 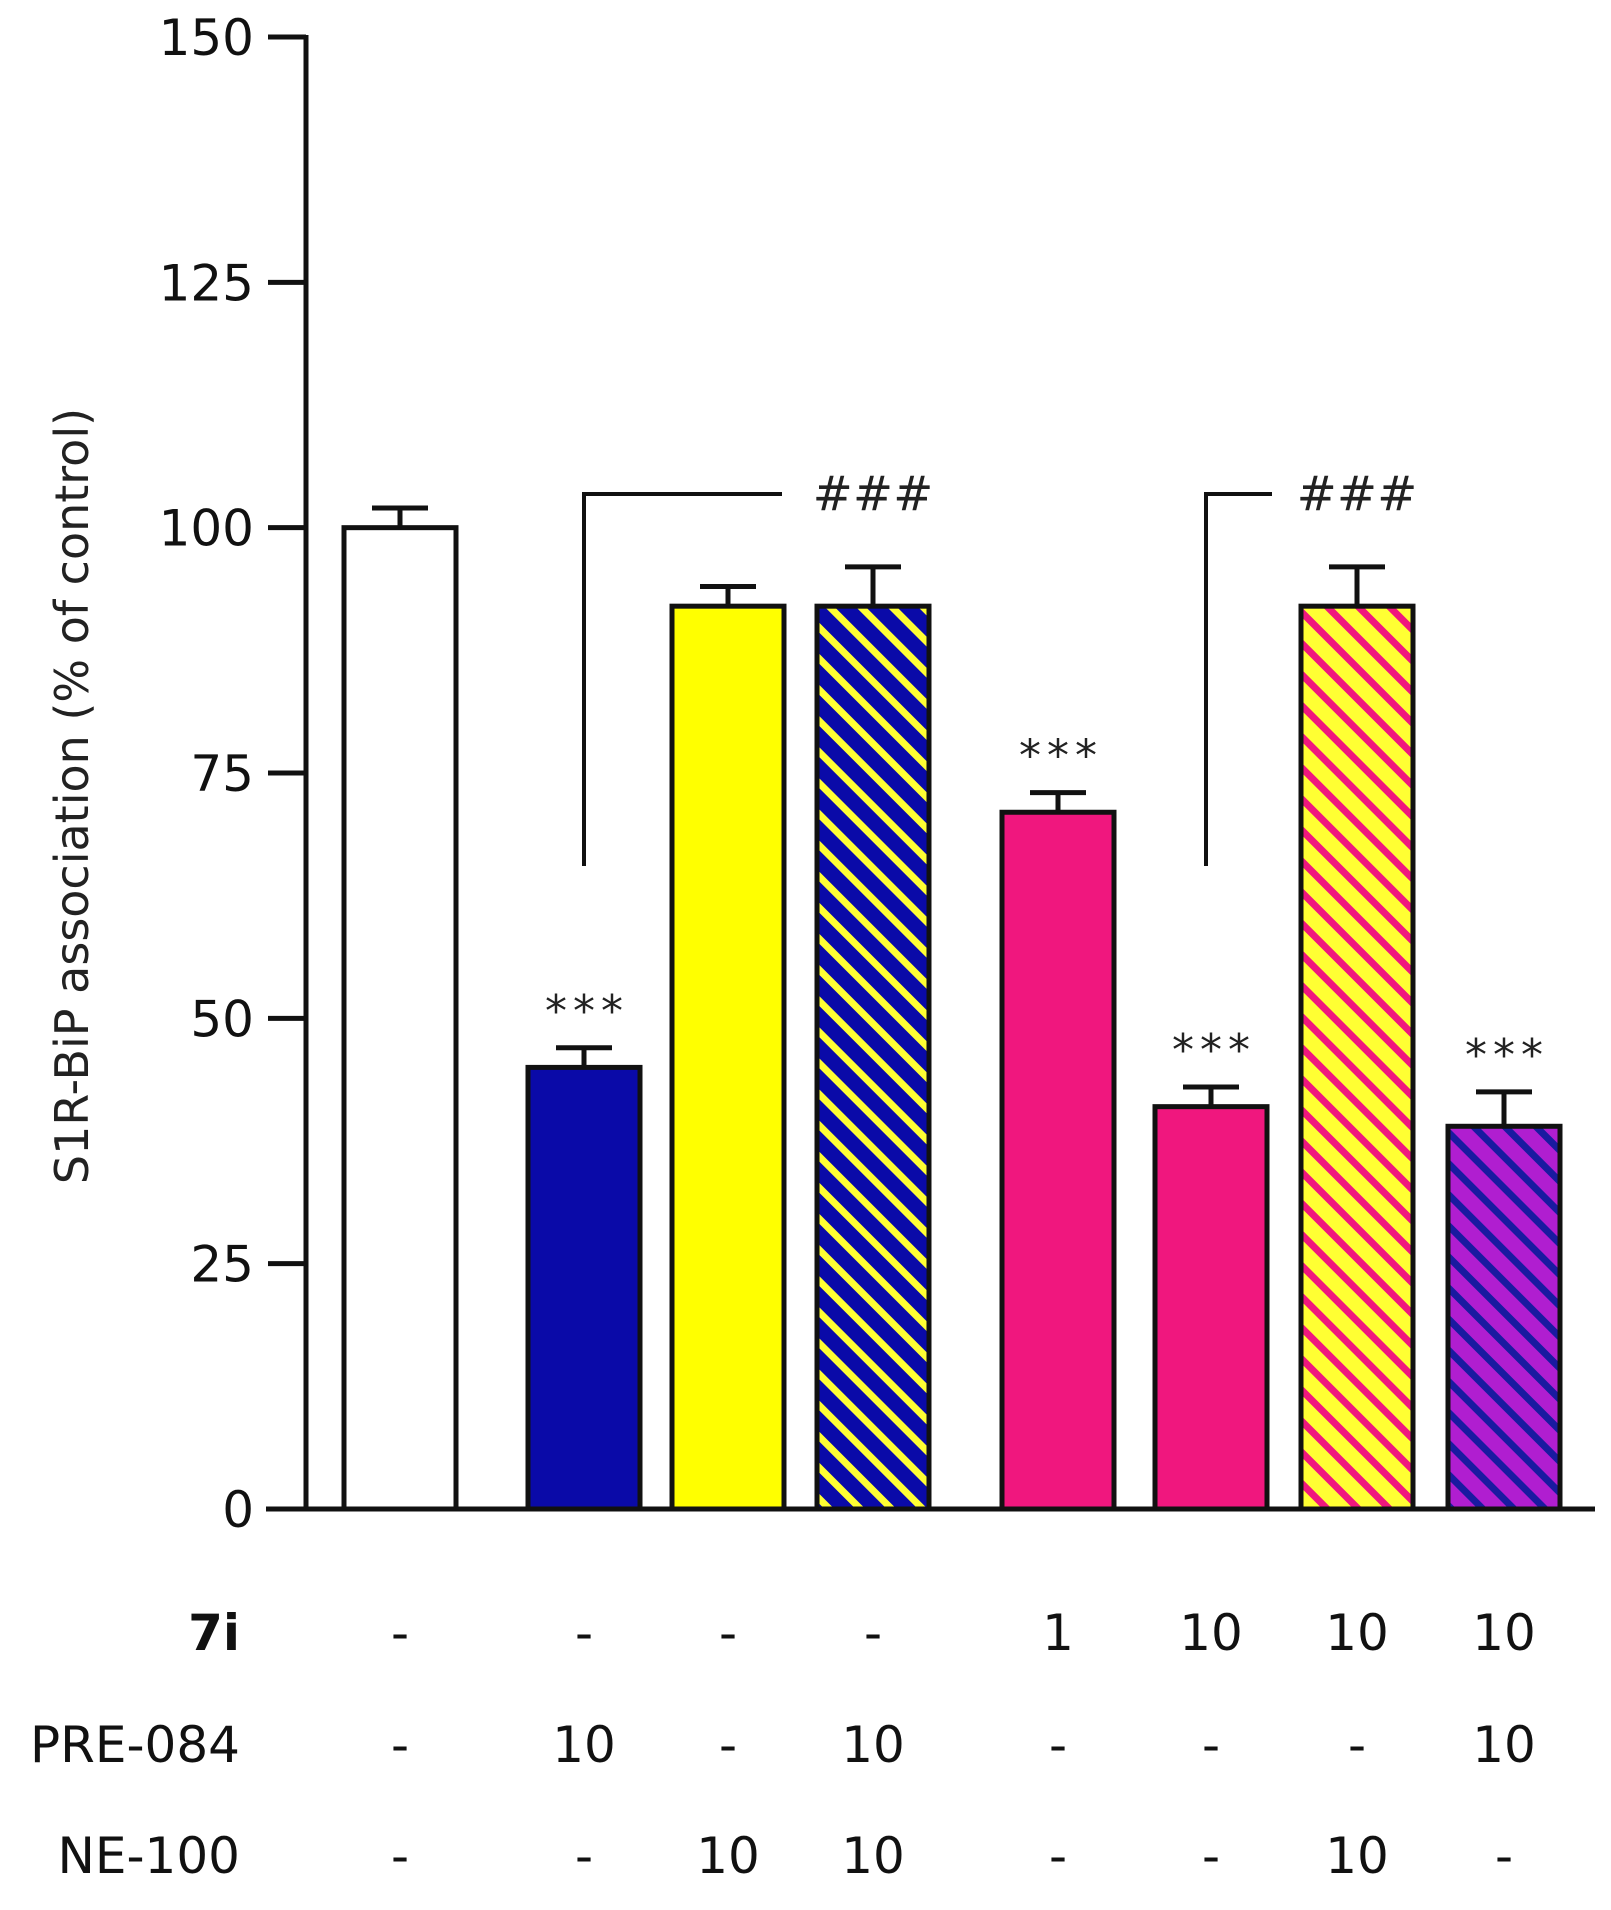 I want to click on y-axis-label: S1R-BiP association (% of control), so click(x=72, y=796).